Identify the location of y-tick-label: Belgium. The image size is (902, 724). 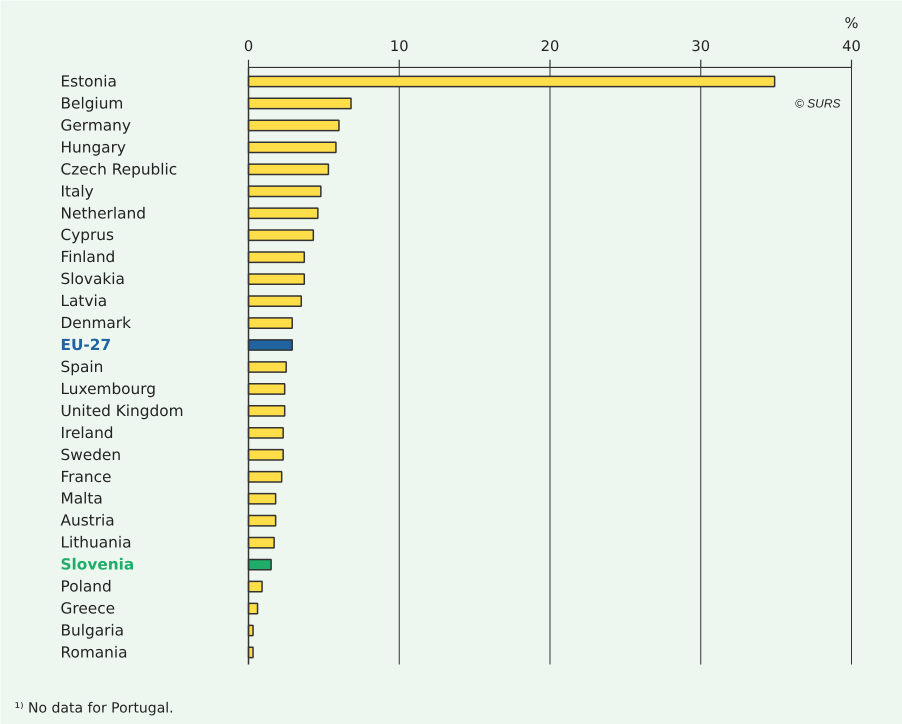
(92, 103).